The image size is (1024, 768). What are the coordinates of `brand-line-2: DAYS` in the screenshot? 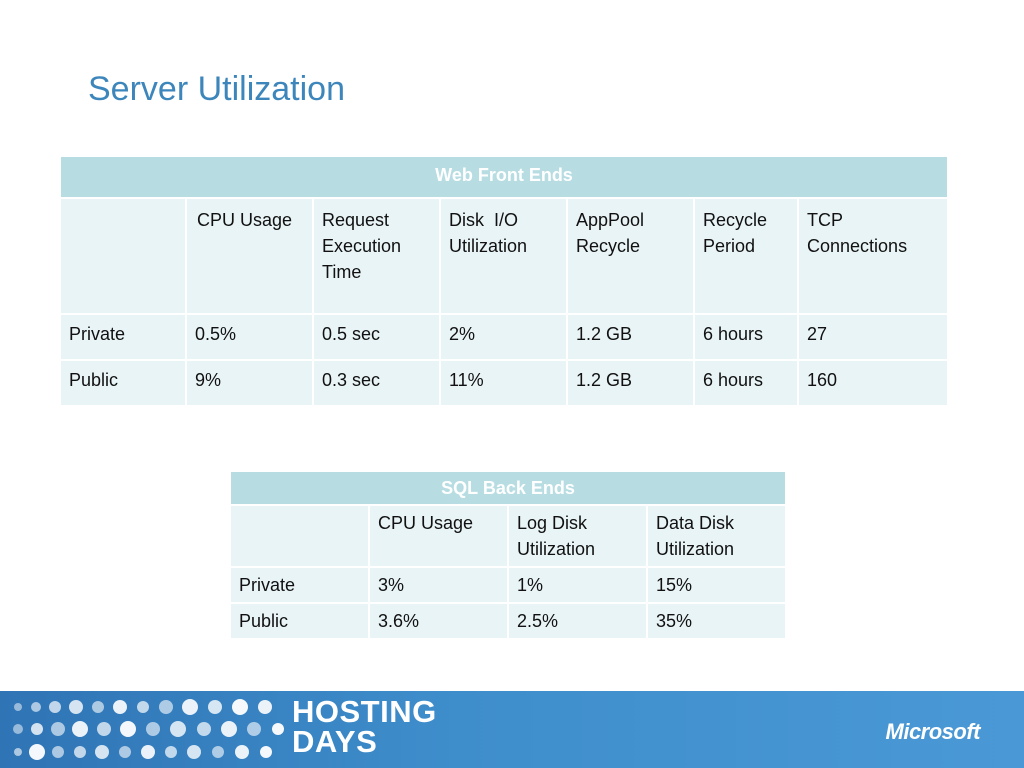 It's located at (335, 741).